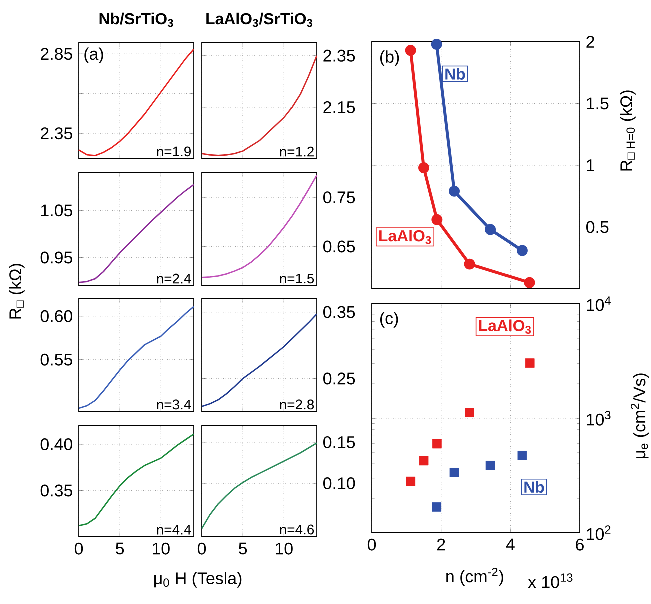  I want to click on annotation: (b), so click(390, 58).